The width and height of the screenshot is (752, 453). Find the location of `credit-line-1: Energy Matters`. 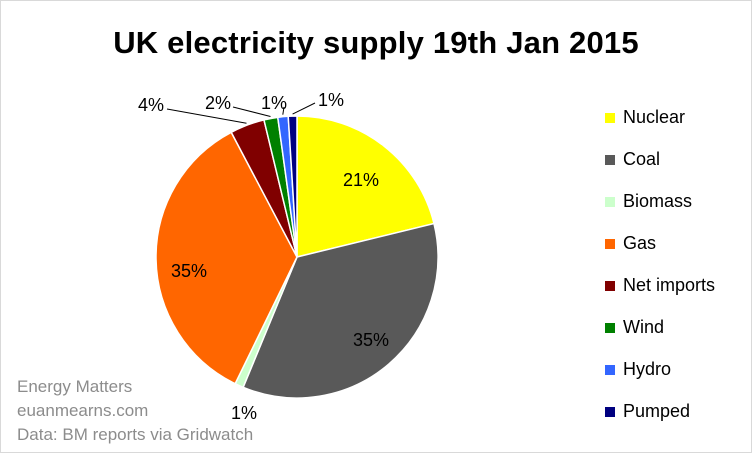

credit-line-1: Energy Matters is located at coordinates (75, 386).